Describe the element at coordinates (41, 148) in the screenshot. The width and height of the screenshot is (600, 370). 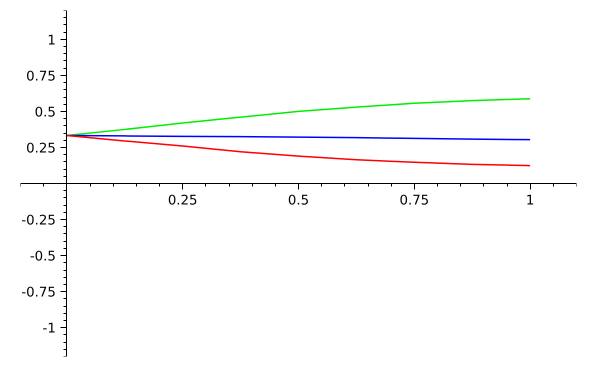
I see `y-tick-label: 0.25` at that location.